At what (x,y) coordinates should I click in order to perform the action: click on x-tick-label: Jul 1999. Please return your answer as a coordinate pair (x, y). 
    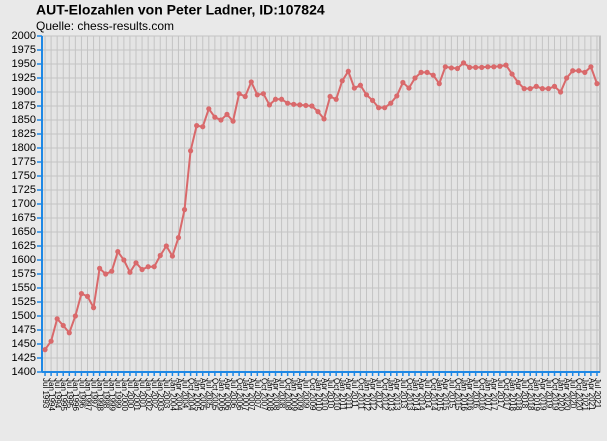
    Looking at the image, I should click on (118, 393).